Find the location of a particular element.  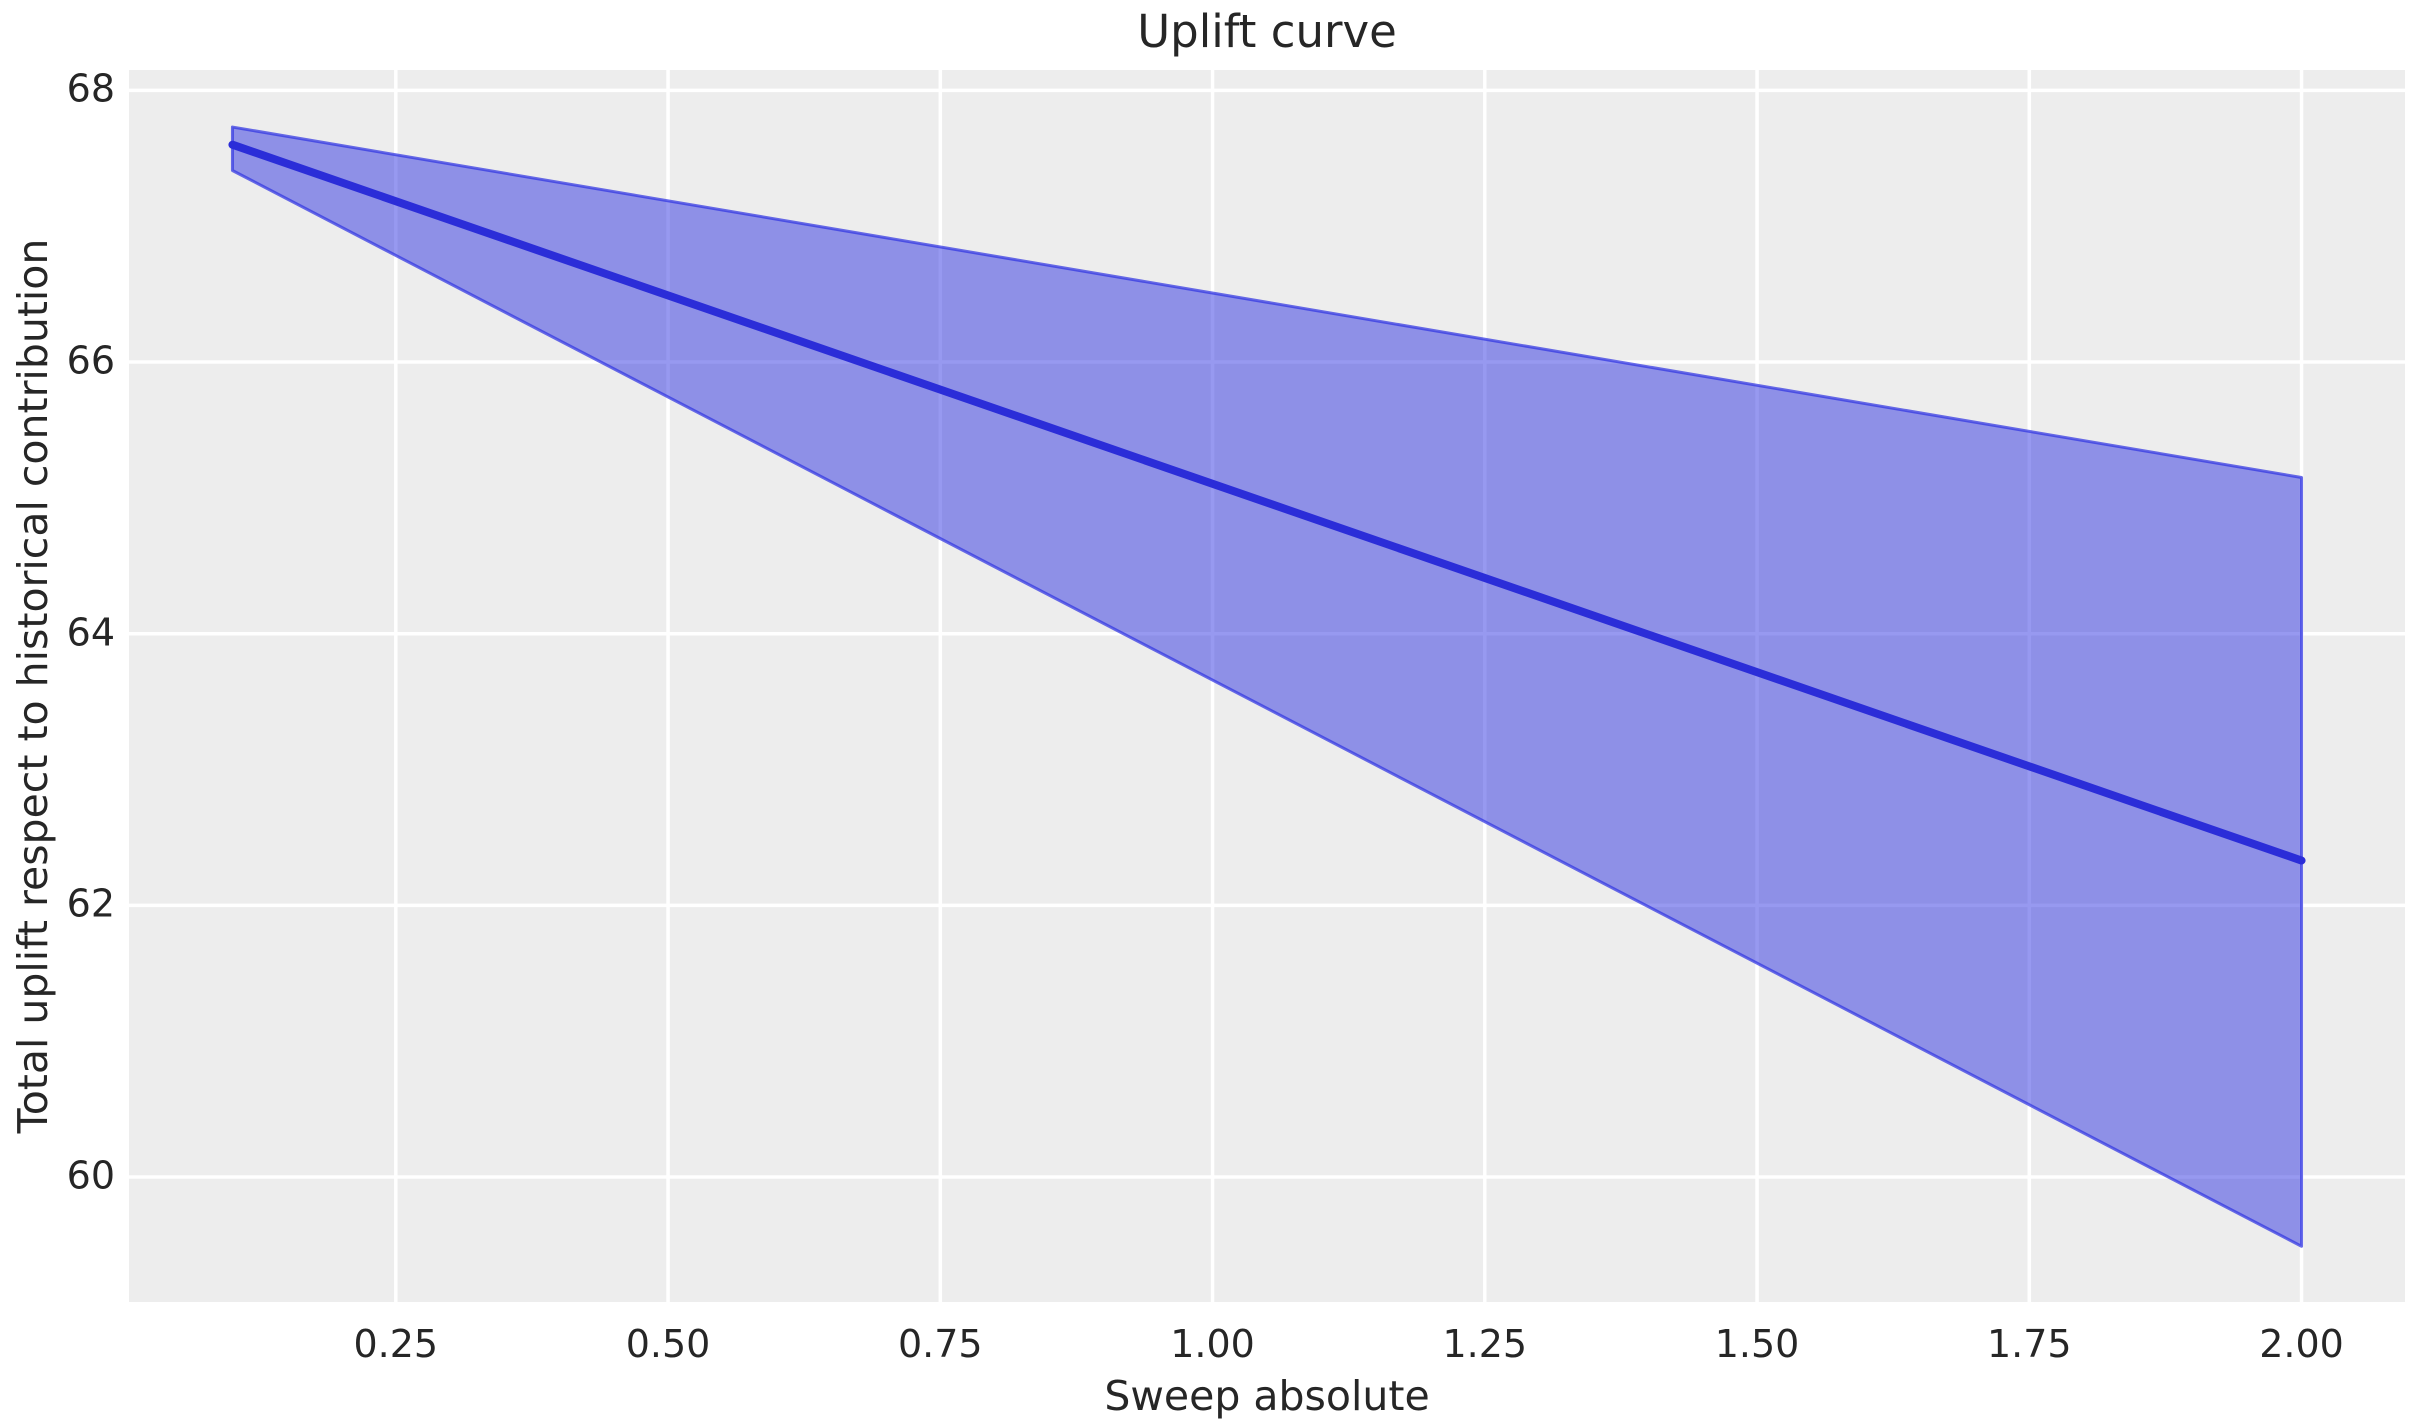

x-tick-label: 1.25 is located at coordinates (1485, 1344).